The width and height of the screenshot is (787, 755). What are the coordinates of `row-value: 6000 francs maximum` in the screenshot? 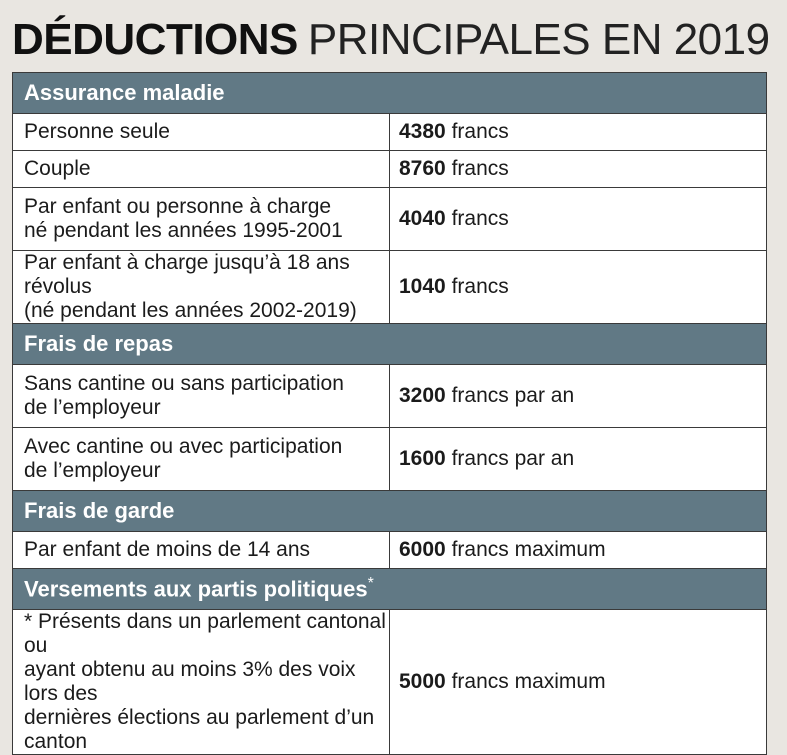 It's located at (578, 550).